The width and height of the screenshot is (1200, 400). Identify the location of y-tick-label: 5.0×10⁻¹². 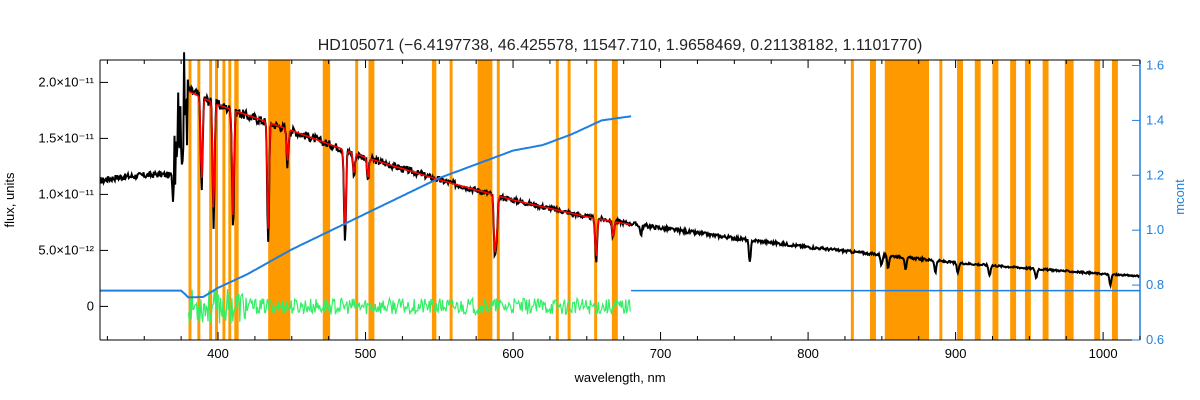
(66, 249).